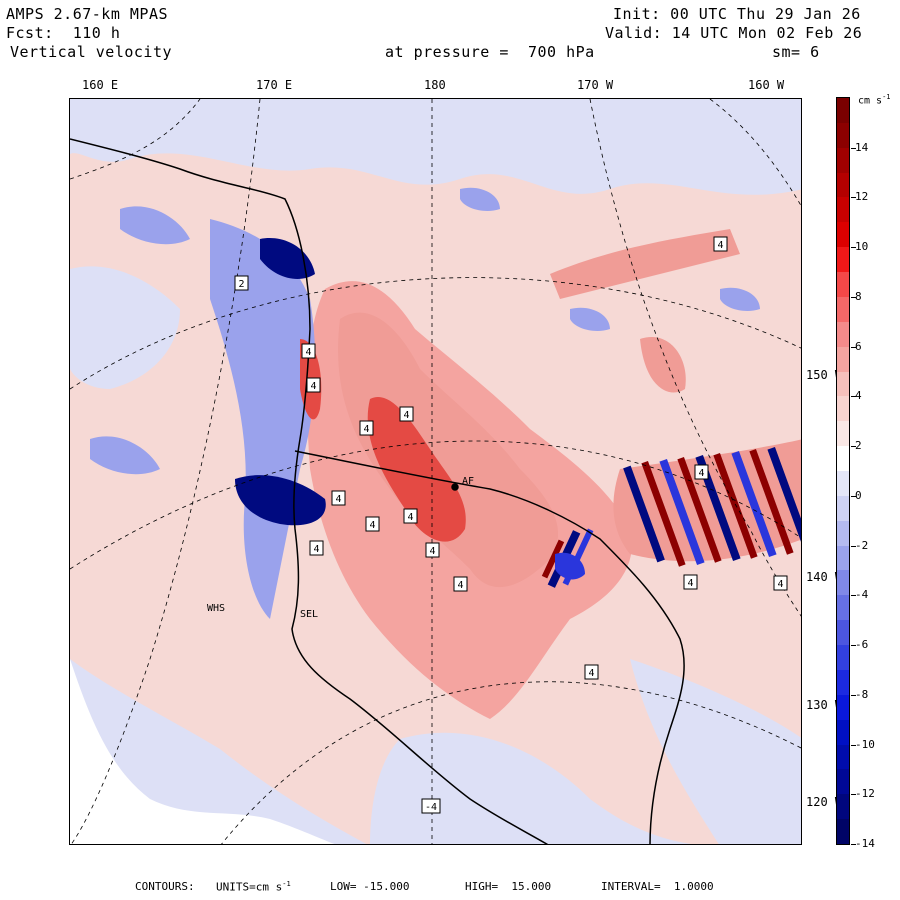 The width and height of the screenshot is (900, 900). I want to click on footer-units: UNITS=cm s-1, so click(253, 887).